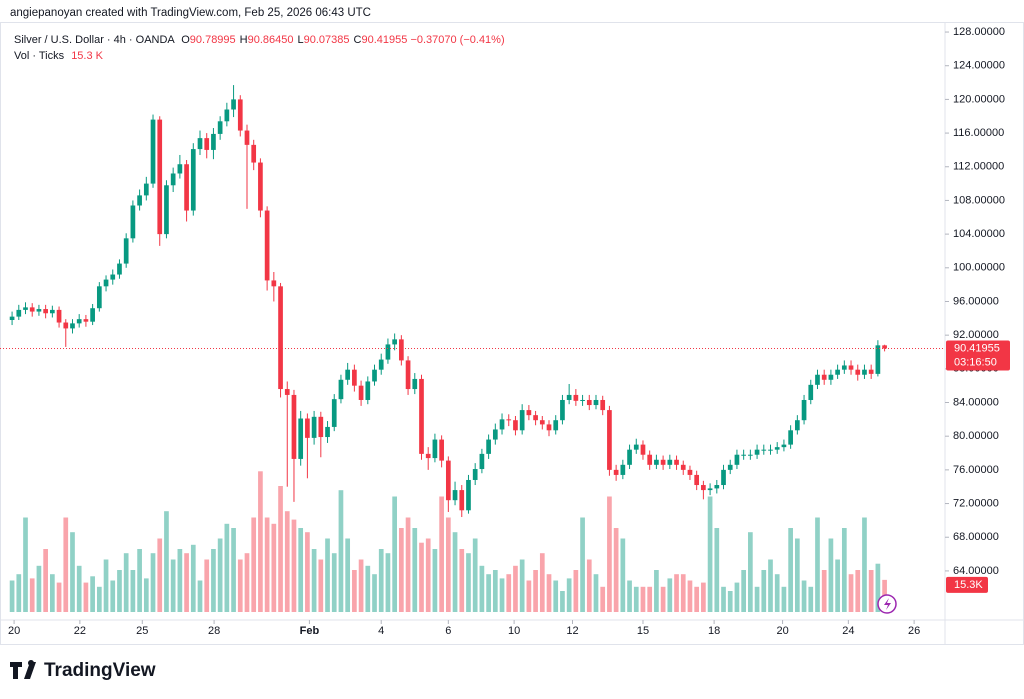  Describe the element at coordinates (976, 537) in the screenshot. I see `y-tick-label: 68.00000` at that location.